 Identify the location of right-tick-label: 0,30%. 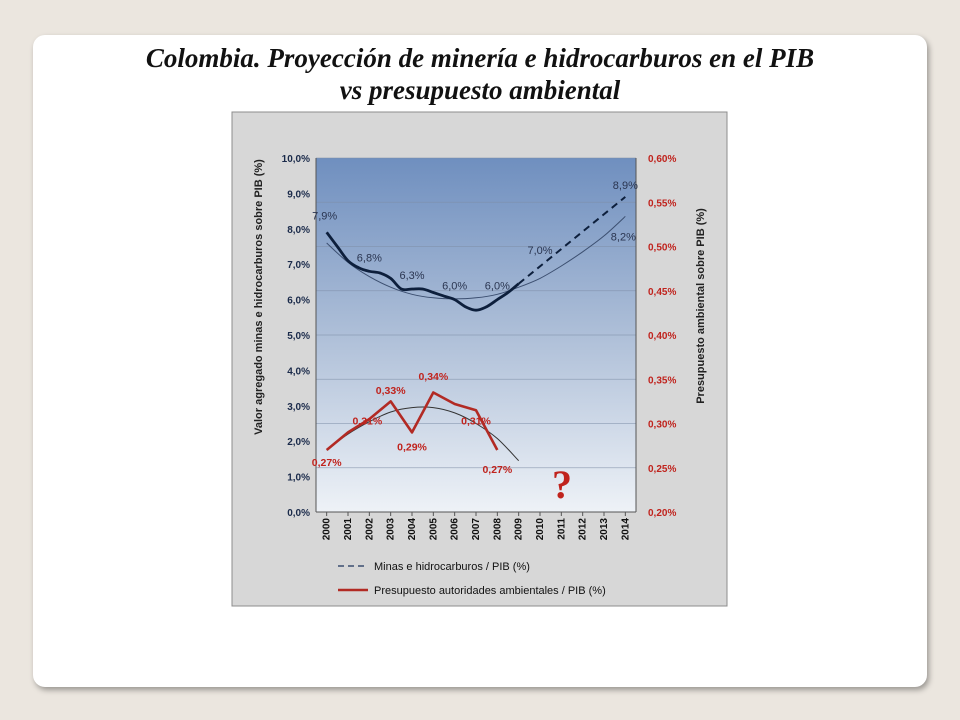
(662, 425).